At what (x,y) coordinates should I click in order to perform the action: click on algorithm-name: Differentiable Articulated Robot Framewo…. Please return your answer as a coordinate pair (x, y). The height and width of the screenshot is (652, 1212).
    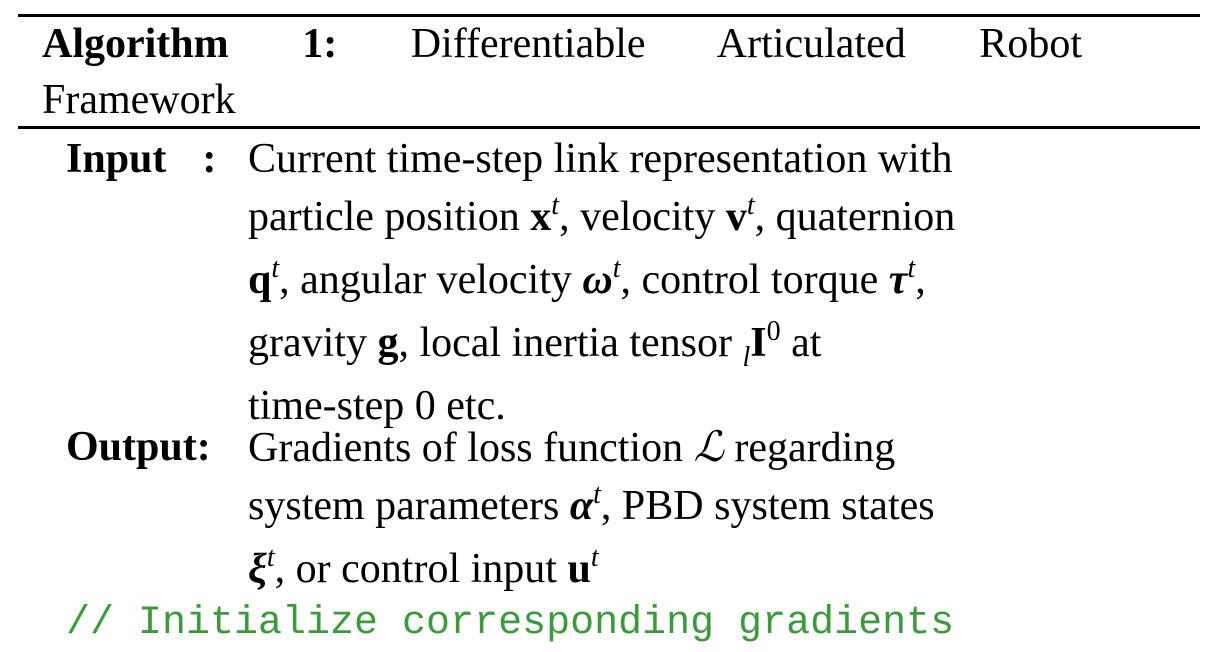
    Looking at the image, I should click on (562, 72).